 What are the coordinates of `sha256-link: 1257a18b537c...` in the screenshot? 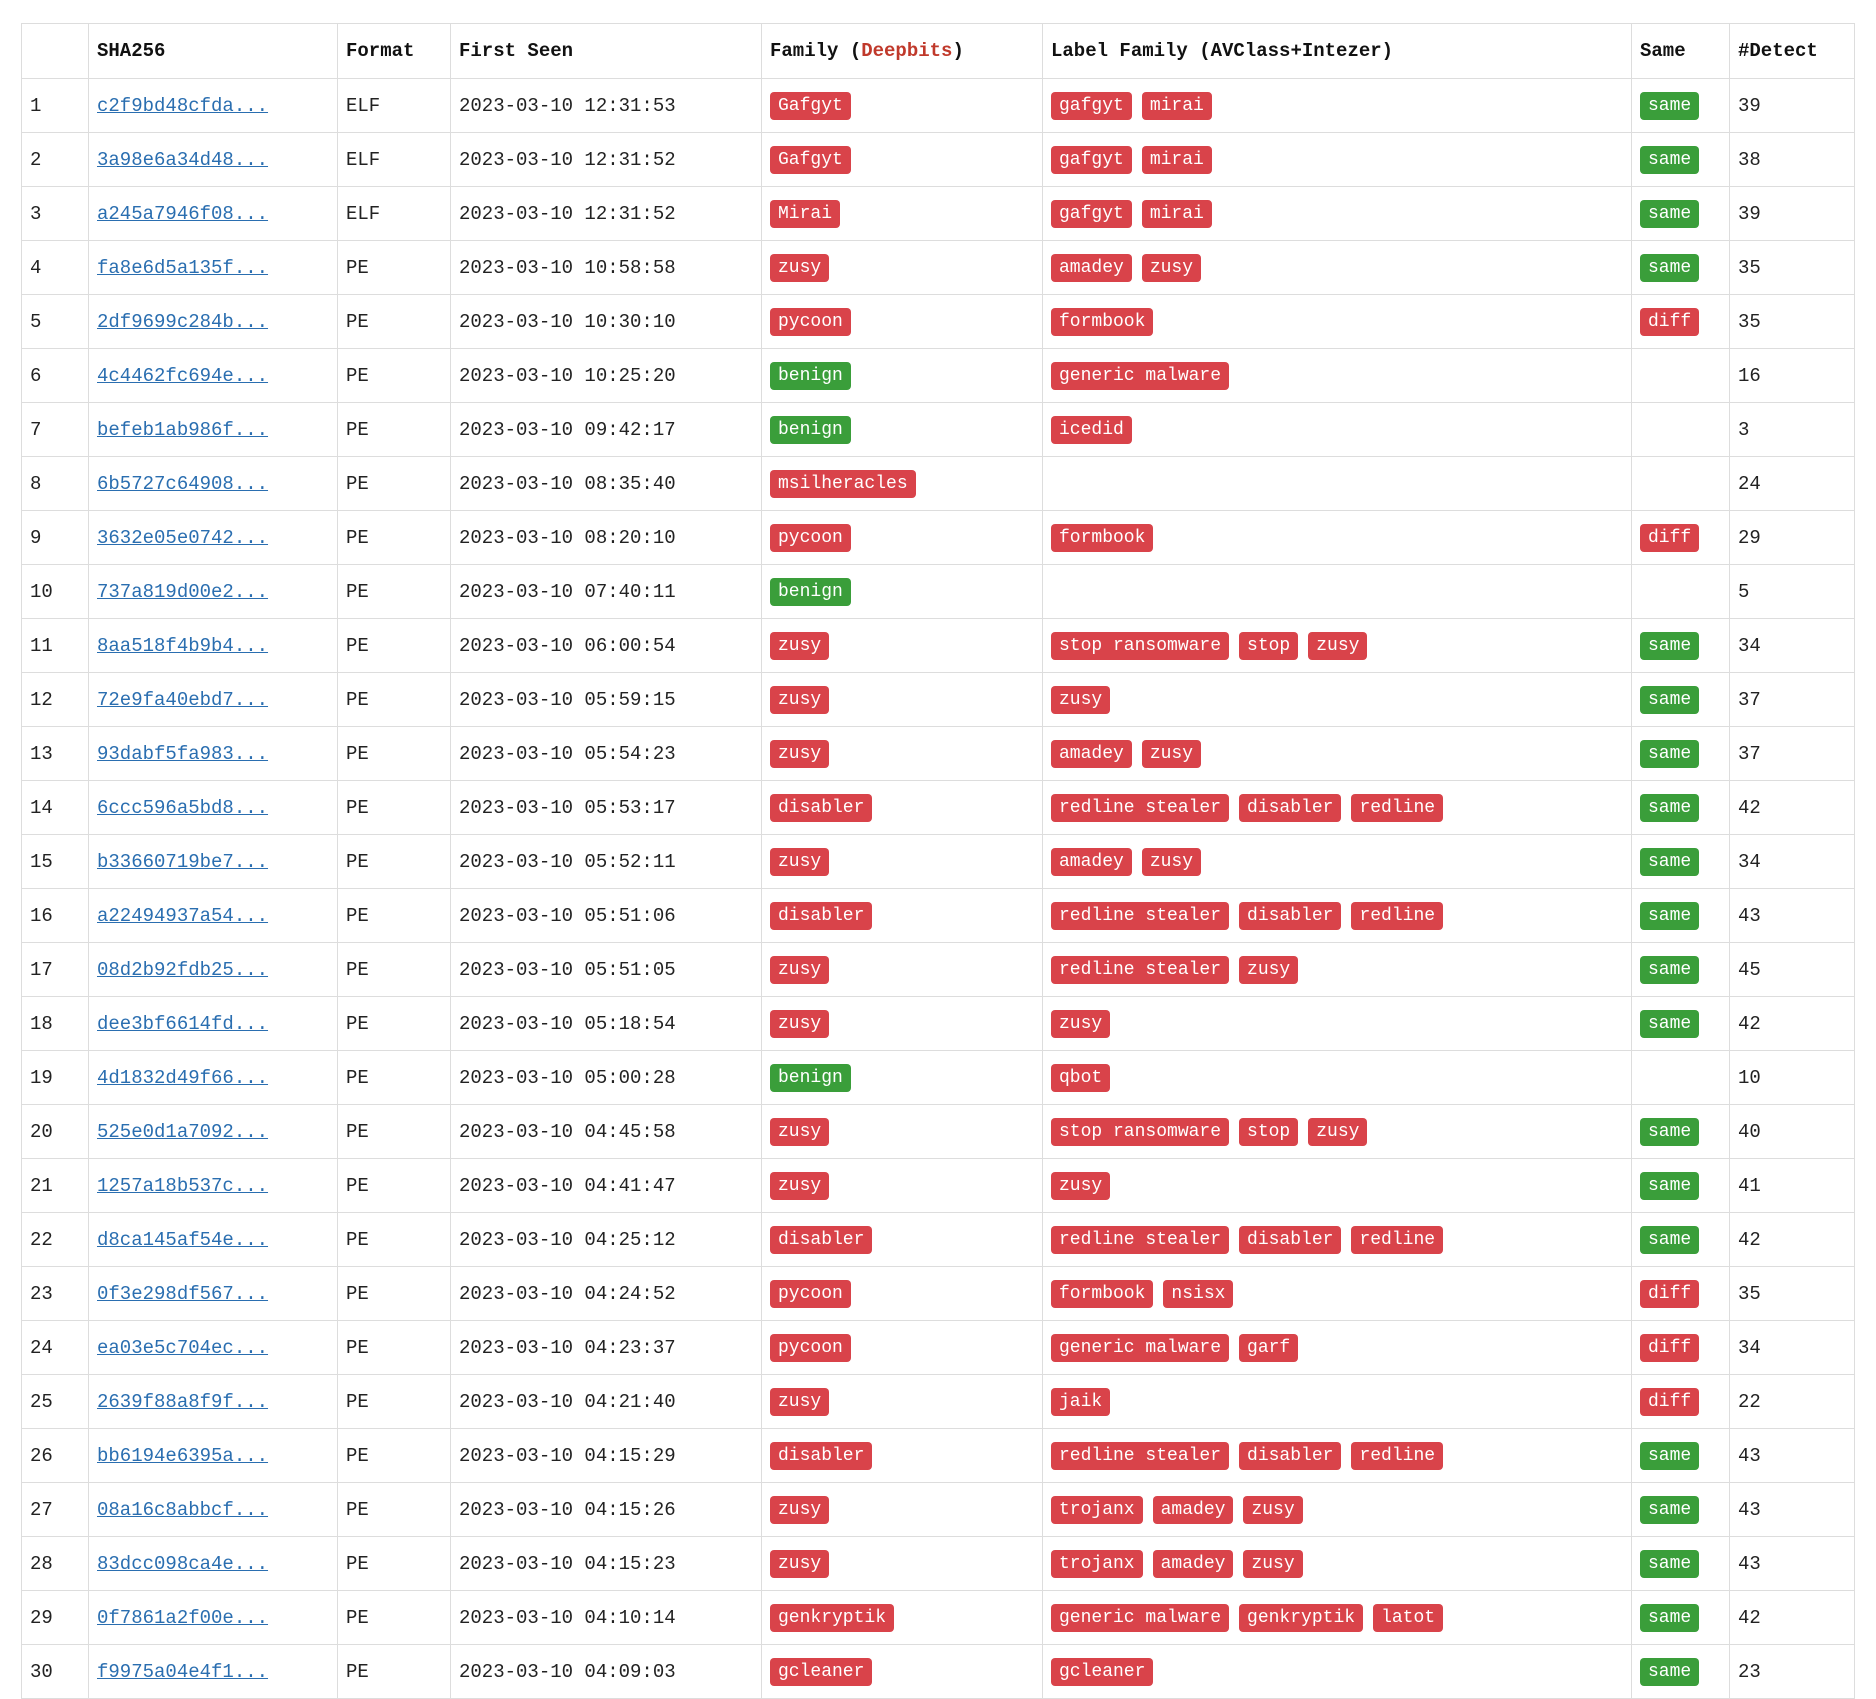 It's located at (183, 1185).